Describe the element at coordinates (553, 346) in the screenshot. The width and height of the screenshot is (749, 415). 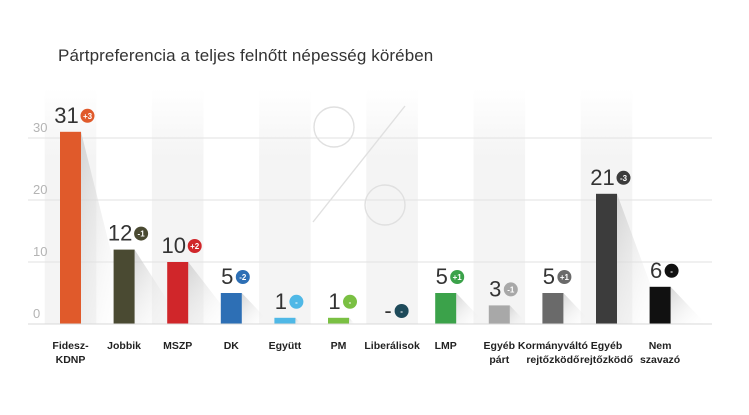
I see `category-label: Kormányváltó` at that location.